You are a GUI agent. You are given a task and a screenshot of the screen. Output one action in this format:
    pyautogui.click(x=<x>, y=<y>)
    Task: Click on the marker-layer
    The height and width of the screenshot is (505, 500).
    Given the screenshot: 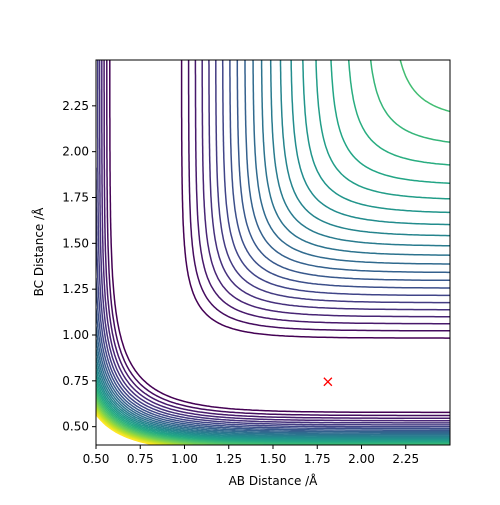 What is the action you would take?
    pyautogui.click(x=328, y=382)
    